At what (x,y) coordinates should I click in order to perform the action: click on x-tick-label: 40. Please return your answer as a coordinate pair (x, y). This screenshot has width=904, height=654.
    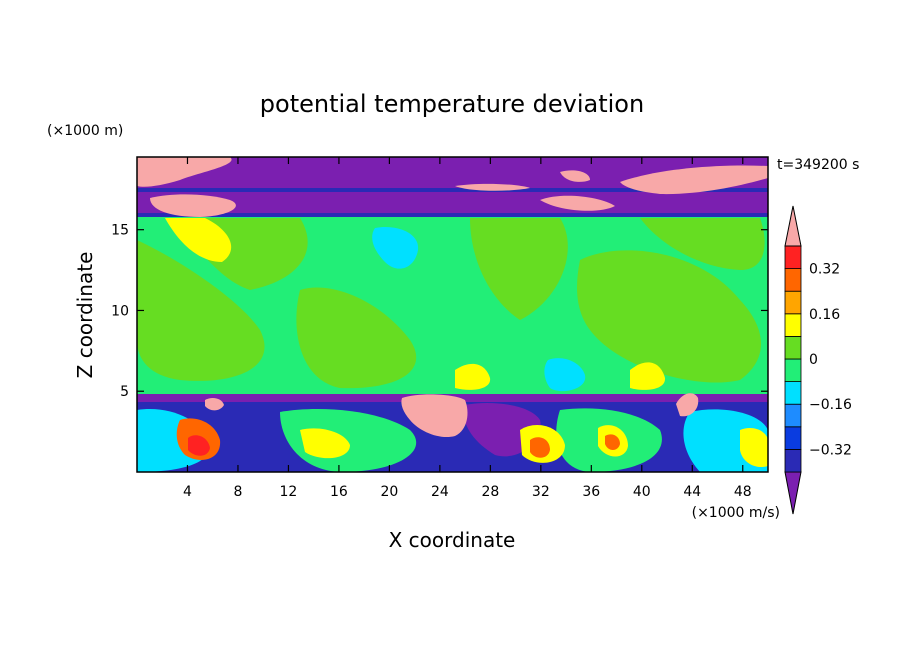
    Looking at the image, I should click on (642, 492).